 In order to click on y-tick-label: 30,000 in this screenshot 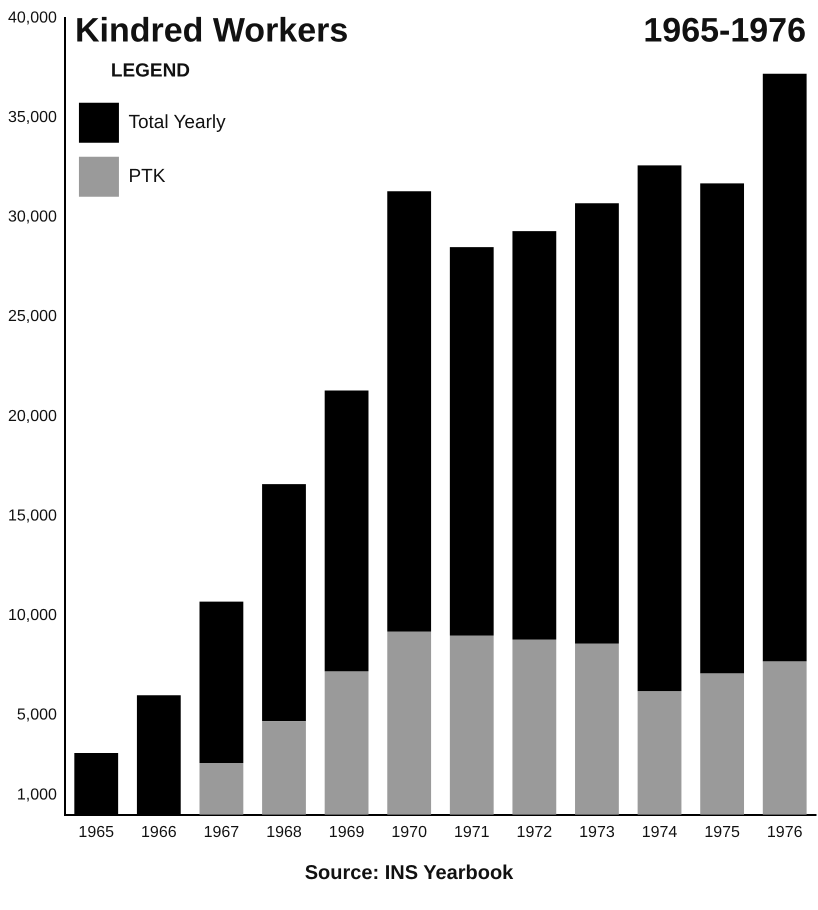, I will do `click(33, 217)`.